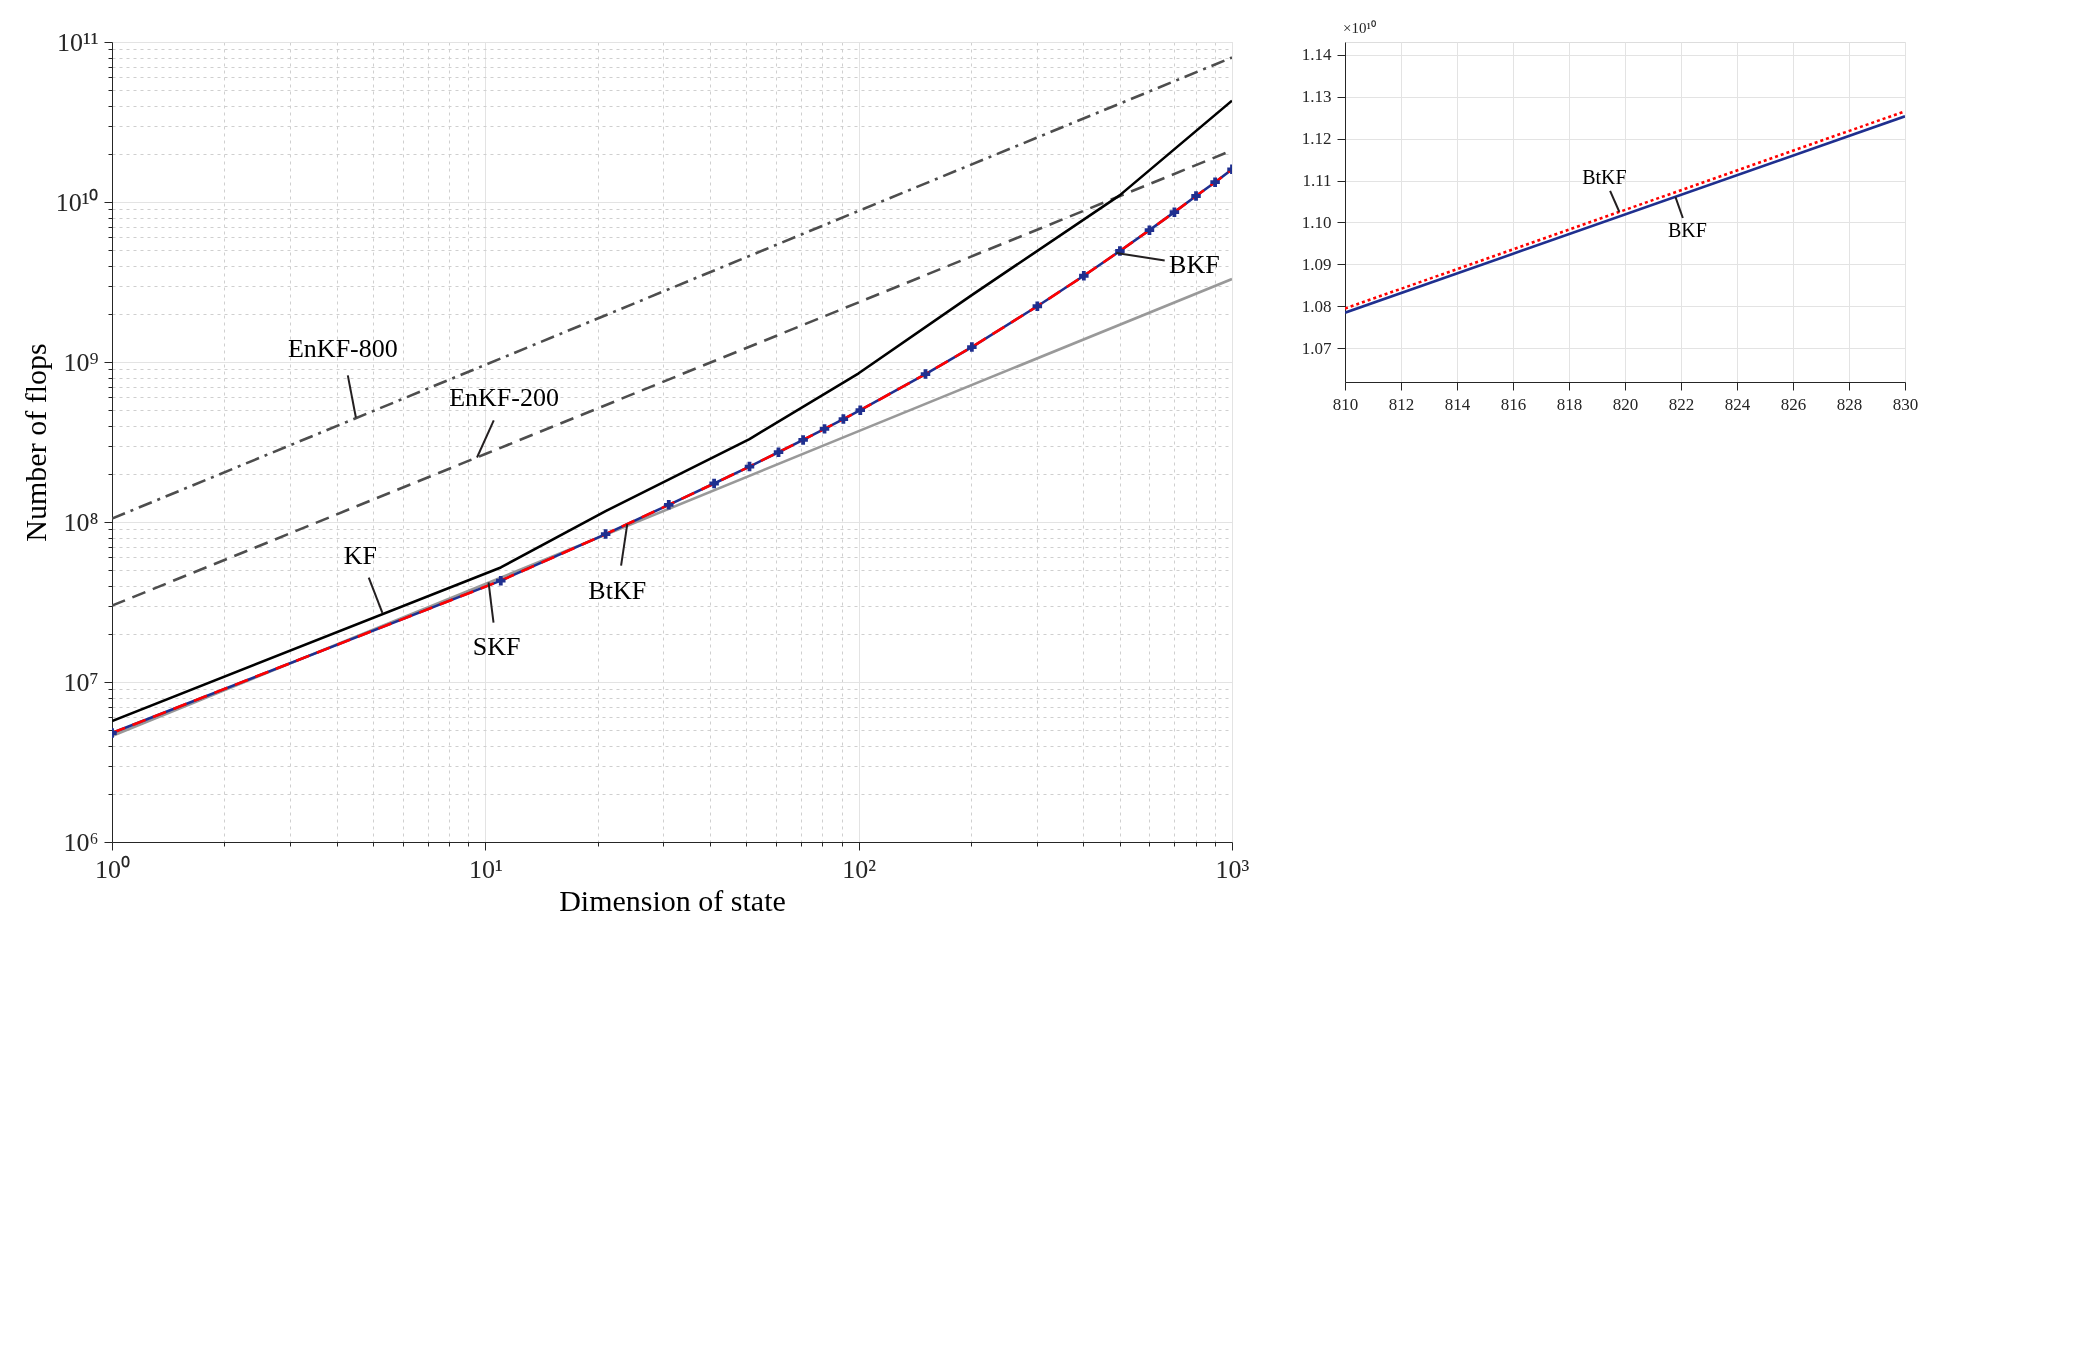 The height and width of the screenshot is (1367, 2079). I want to click on y-tick-label: 1.07, so click(1316, 348).